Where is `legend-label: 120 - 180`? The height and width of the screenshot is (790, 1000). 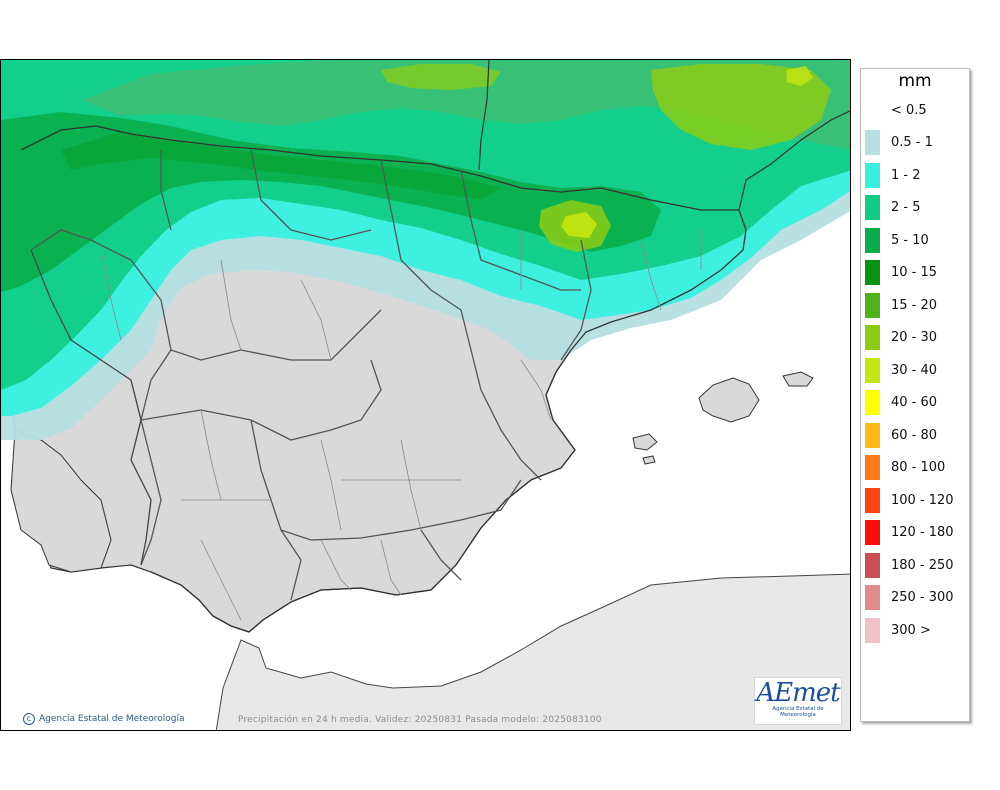 legend-label: 120 - 180 is located at coordinates (922, 532).